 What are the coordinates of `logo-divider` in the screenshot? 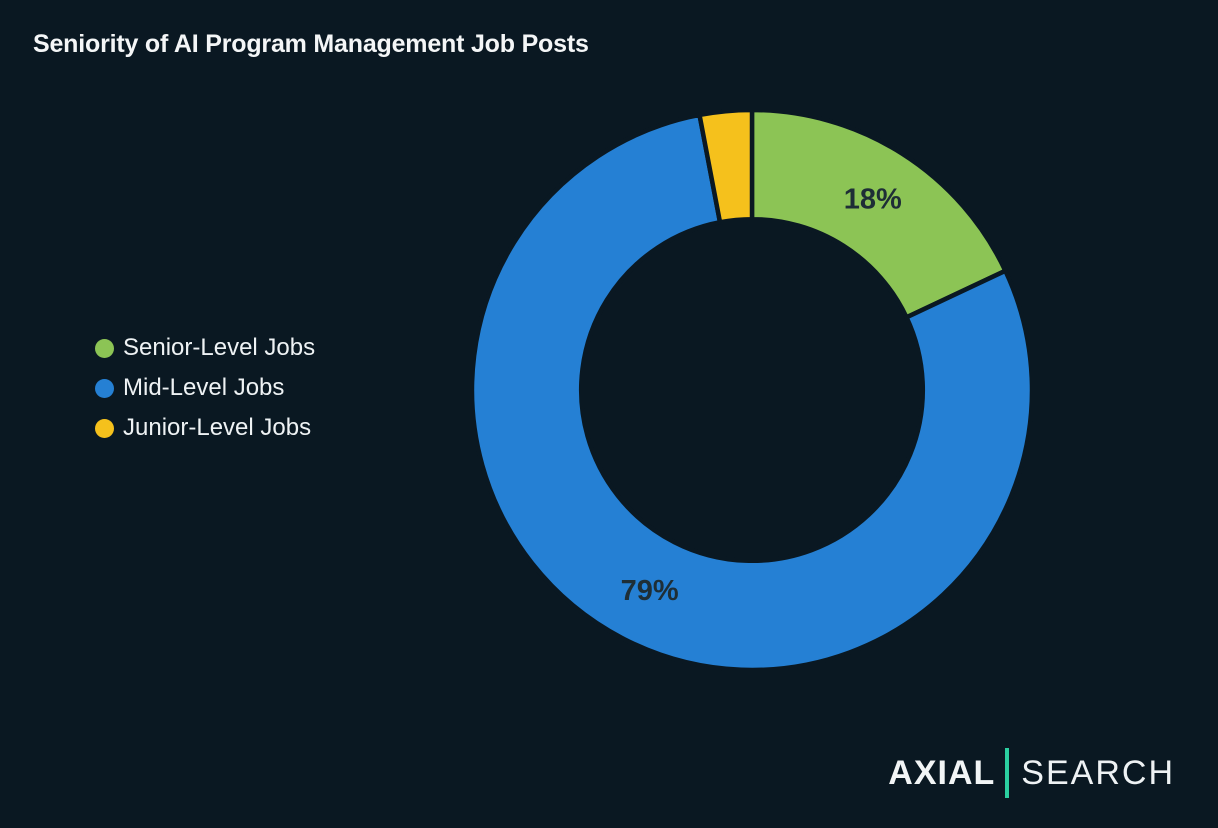 It's located at (1007, 773).